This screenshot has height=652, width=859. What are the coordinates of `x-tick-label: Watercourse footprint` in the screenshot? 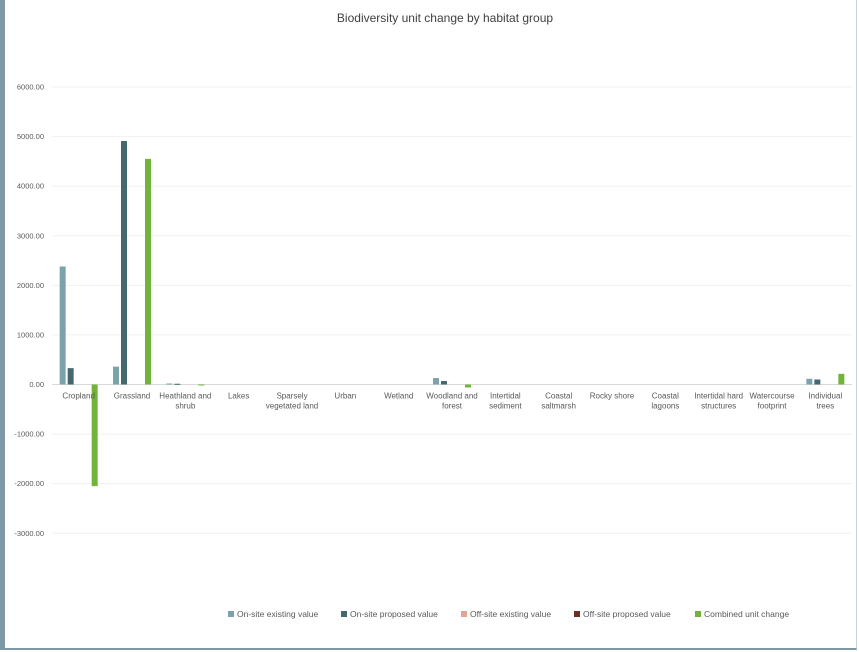 It's located at (772, 401).